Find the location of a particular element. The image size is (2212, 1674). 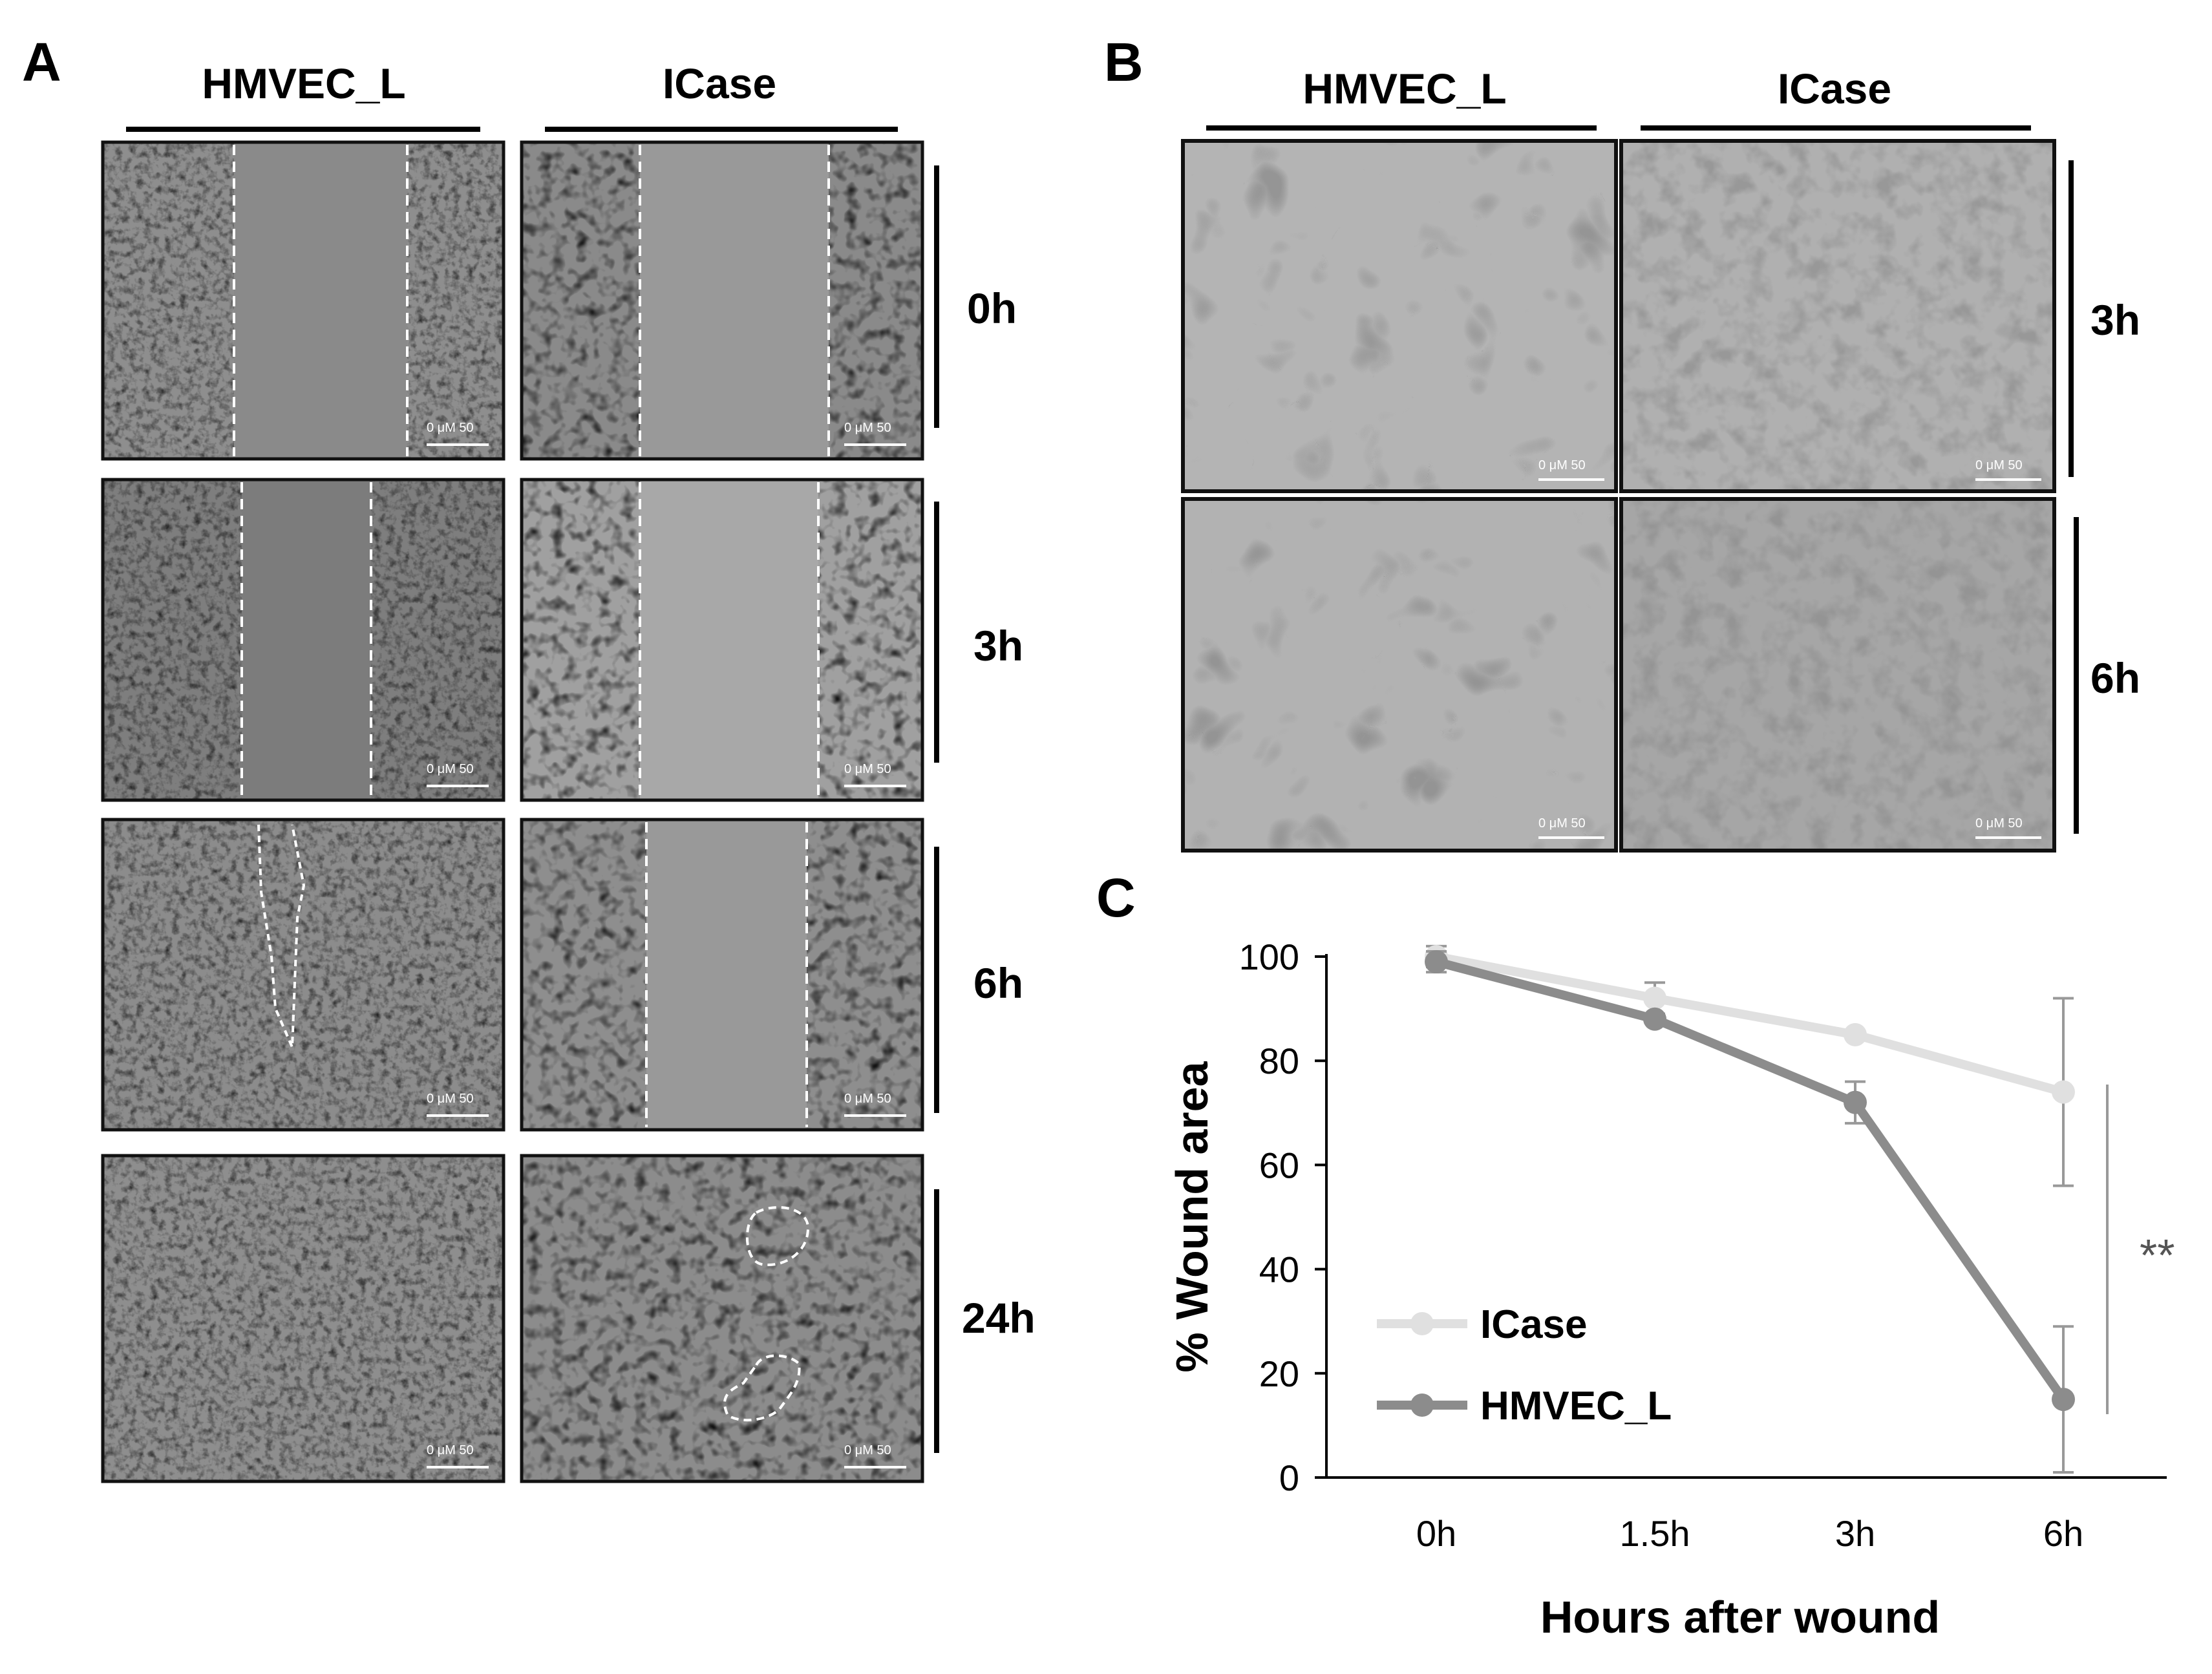

scale-bar-b-3: 0 μM 50 is located at coordinates (1571, 827).